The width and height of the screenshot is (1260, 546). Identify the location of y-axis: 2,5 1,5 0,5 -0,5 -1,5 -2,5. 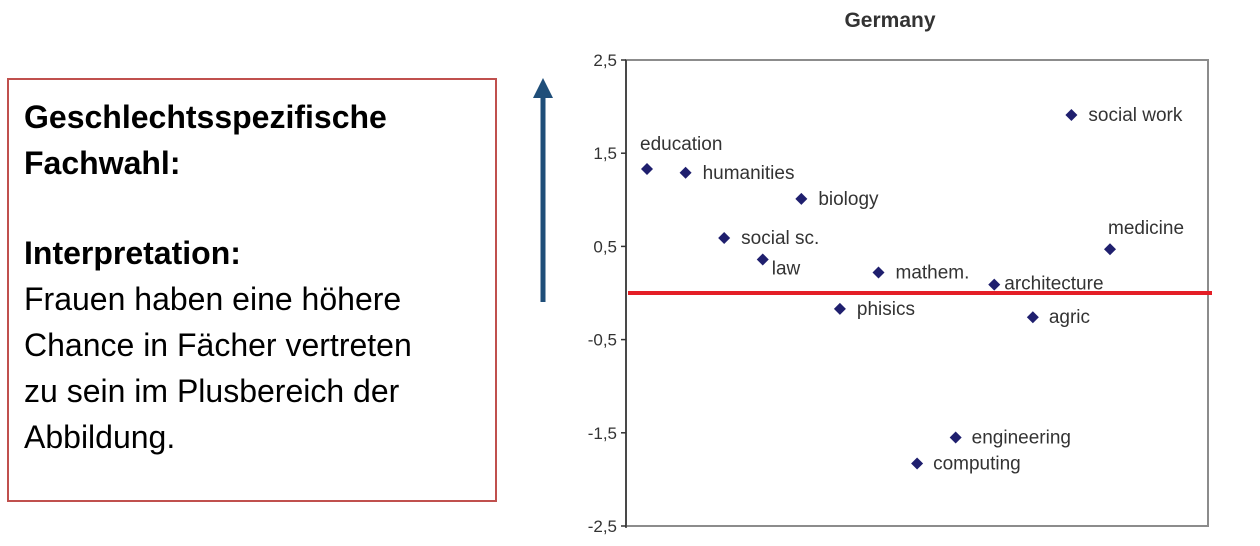
(607, 293).